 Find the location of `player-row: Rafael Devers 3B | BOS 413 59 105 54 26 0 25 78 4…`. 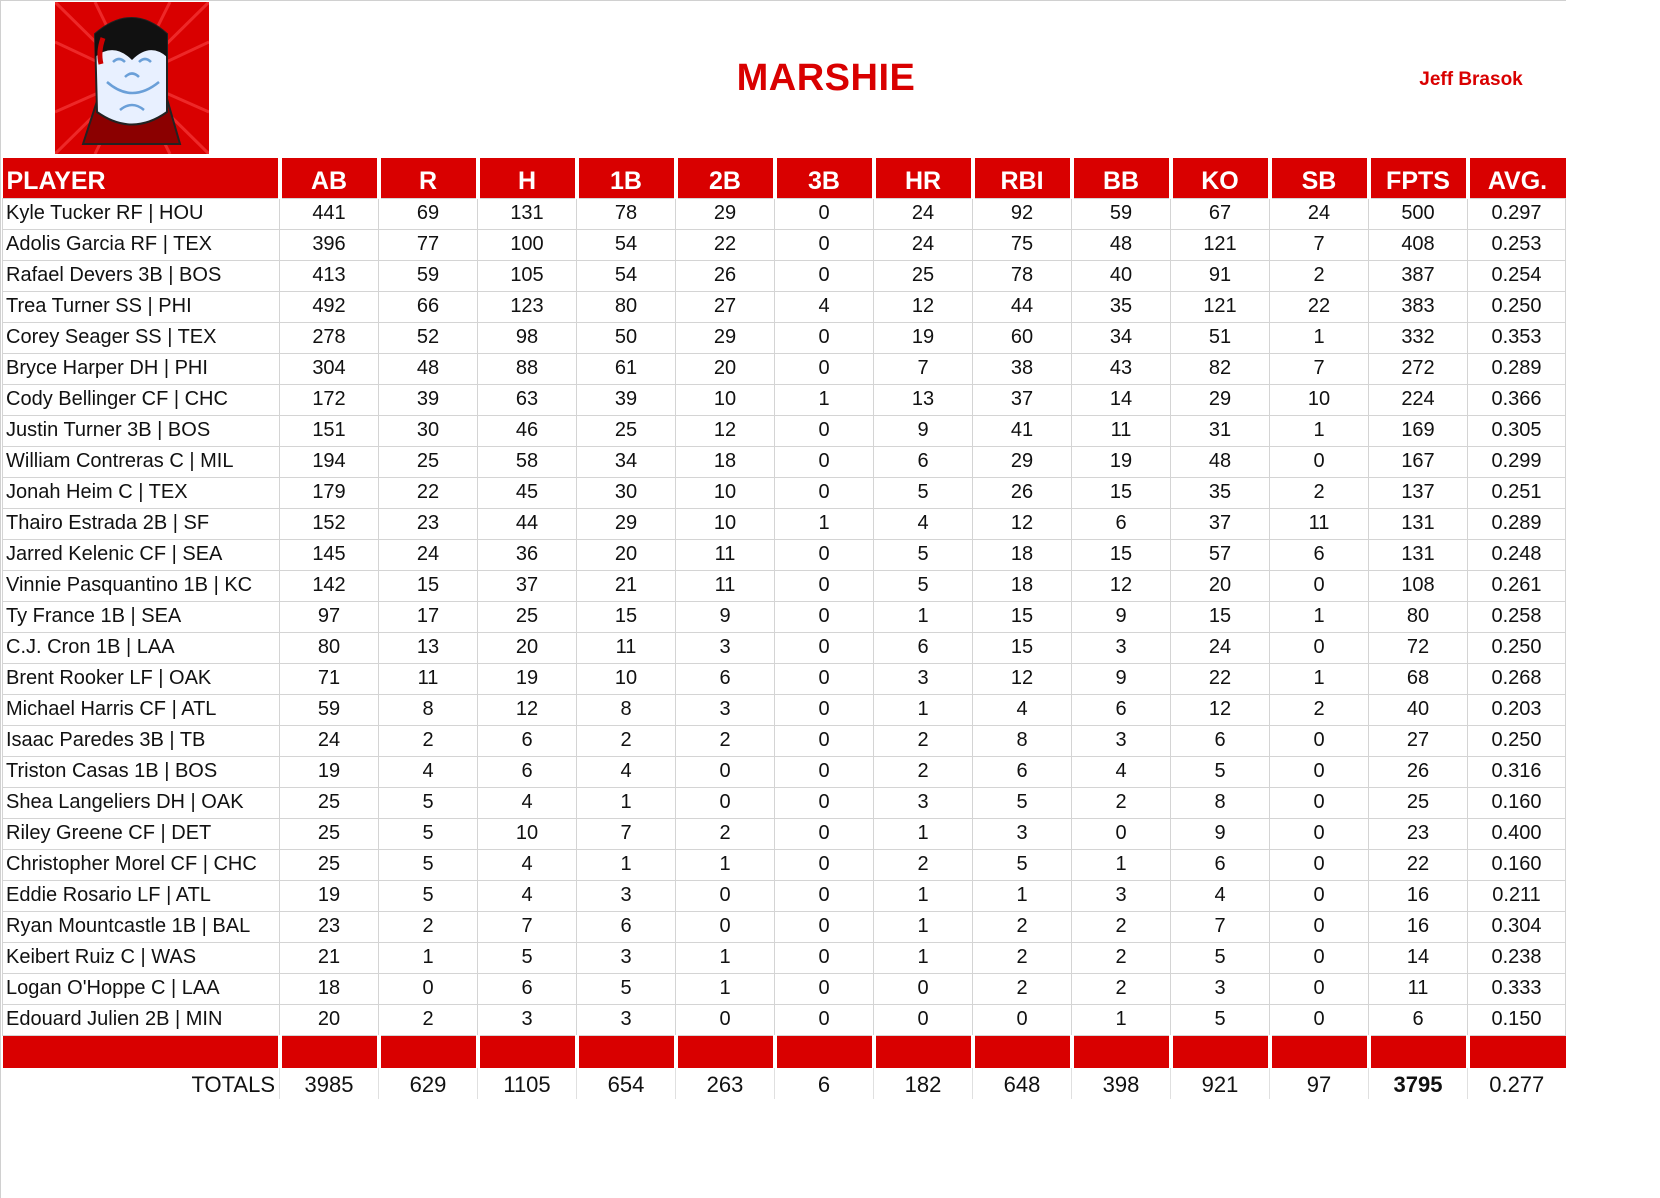

player-row: Rafael Devers 3B | BOS 413 59 105 54 26 0 25 78 4… is located at coordinates (784, 275).